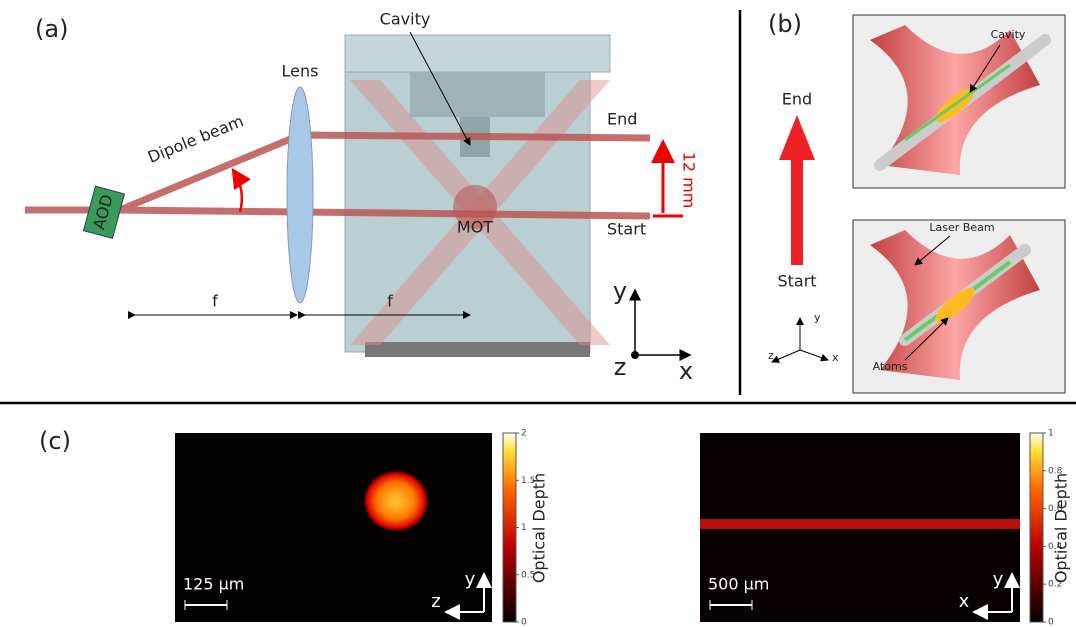 The image size is (1076, 627). What do you see at coordinates (797, 190) in the screenshot?
I see `move-arrow` at bounding box center [797, 190].